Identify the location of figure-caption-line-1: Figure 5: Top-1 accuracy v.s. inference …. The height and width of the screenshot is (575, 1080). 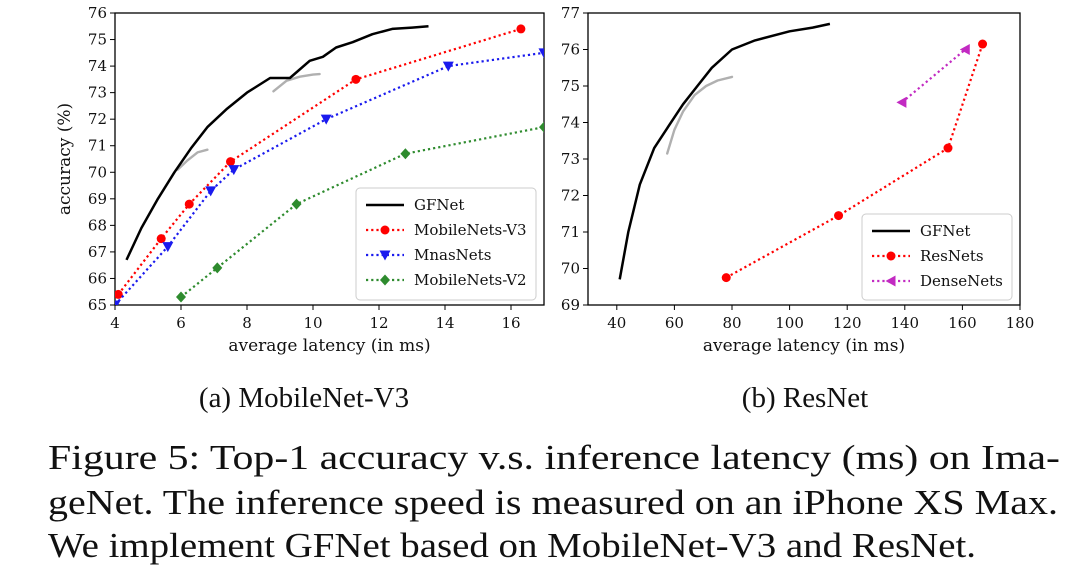
(554, 457).